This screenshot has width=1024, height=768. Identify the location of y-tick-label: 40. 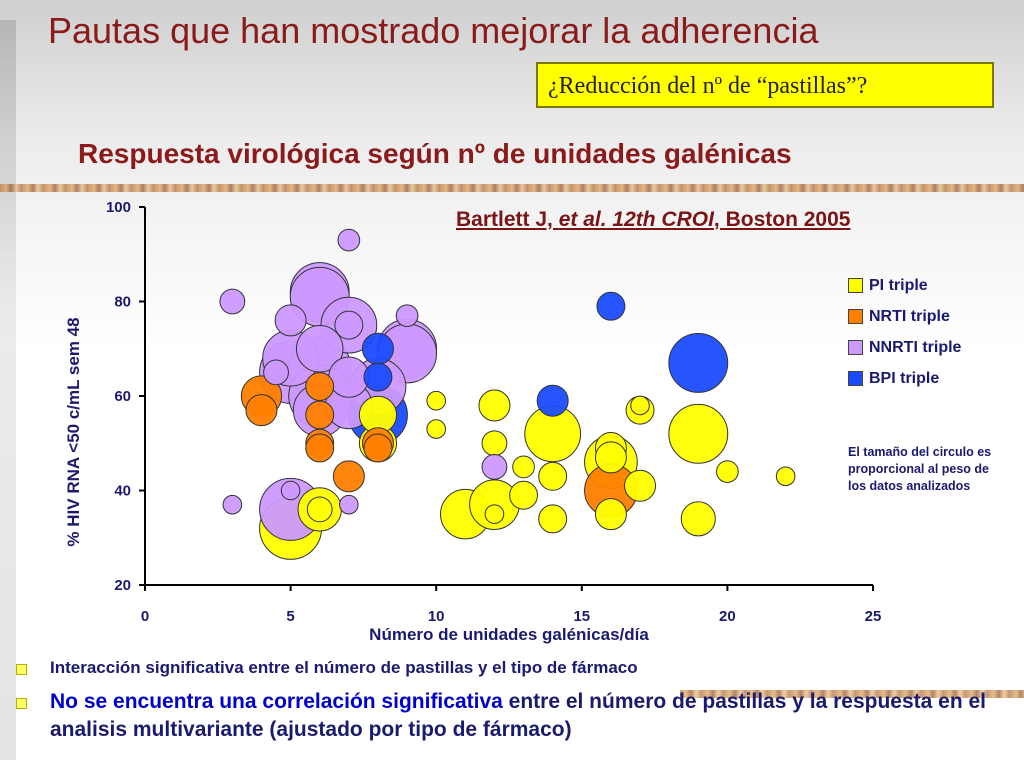
(122, 491).